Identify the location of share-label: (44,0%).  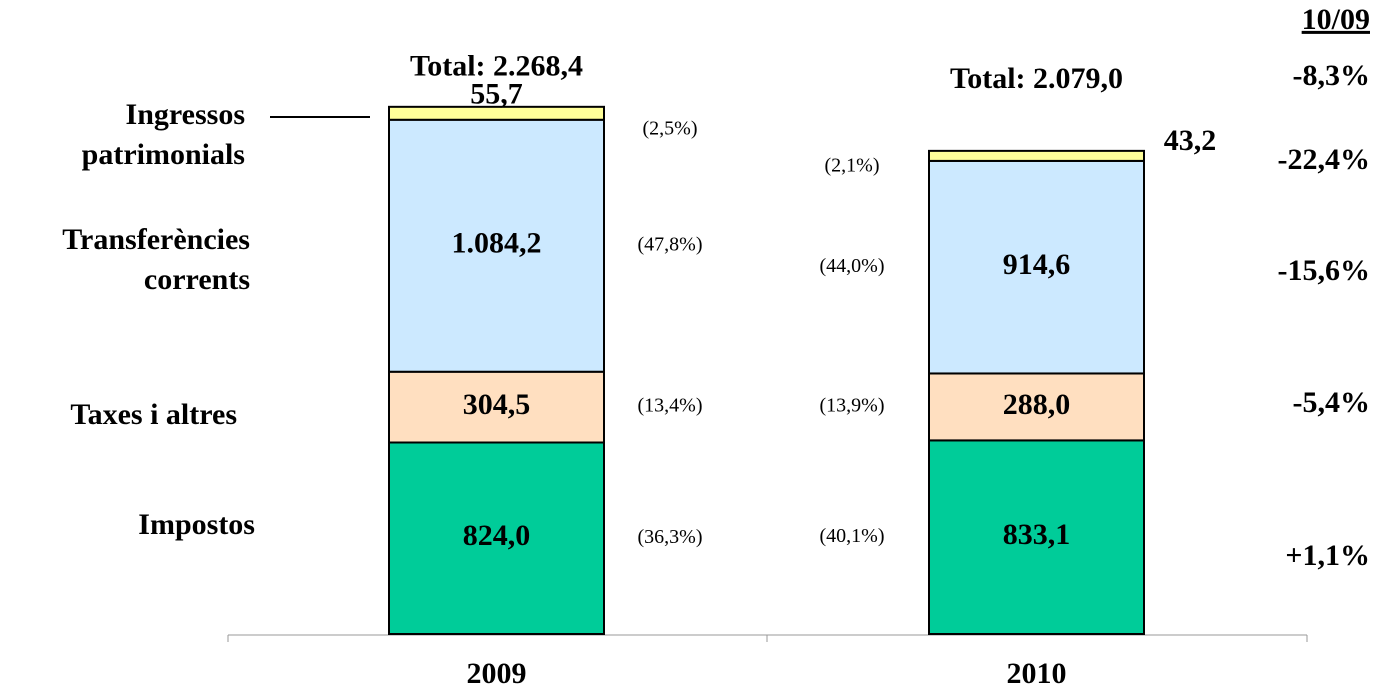
(852, 266).